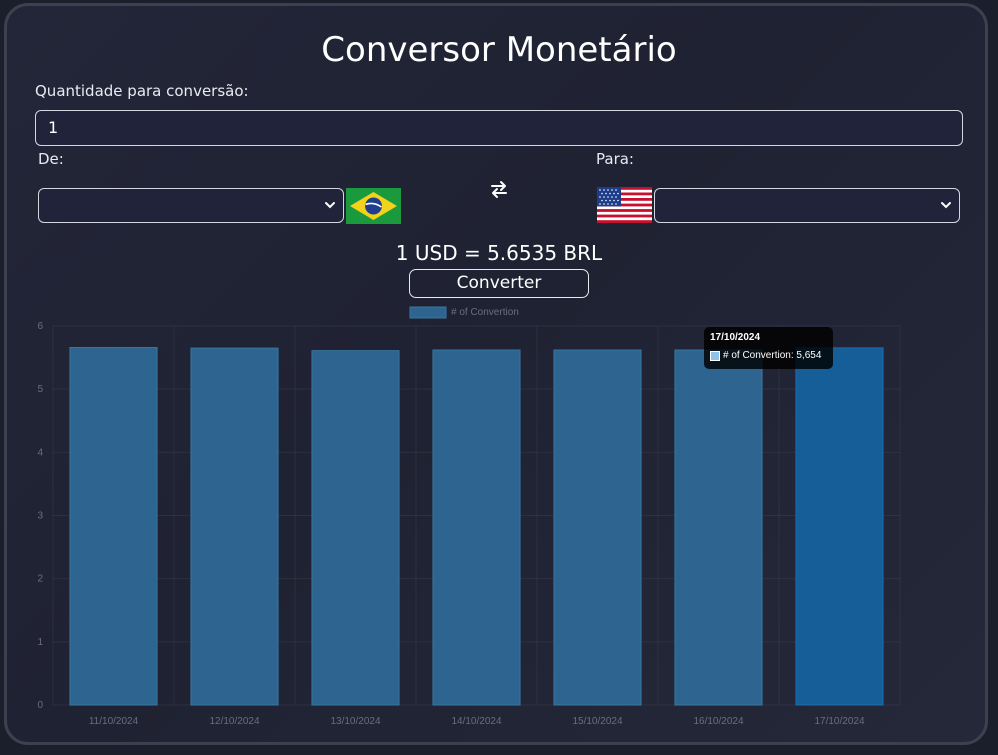 Image resolution: width=998 pixels, height=755 pixels. I want to click on x-tick-label: 12/10/2024, so click(234, 721).